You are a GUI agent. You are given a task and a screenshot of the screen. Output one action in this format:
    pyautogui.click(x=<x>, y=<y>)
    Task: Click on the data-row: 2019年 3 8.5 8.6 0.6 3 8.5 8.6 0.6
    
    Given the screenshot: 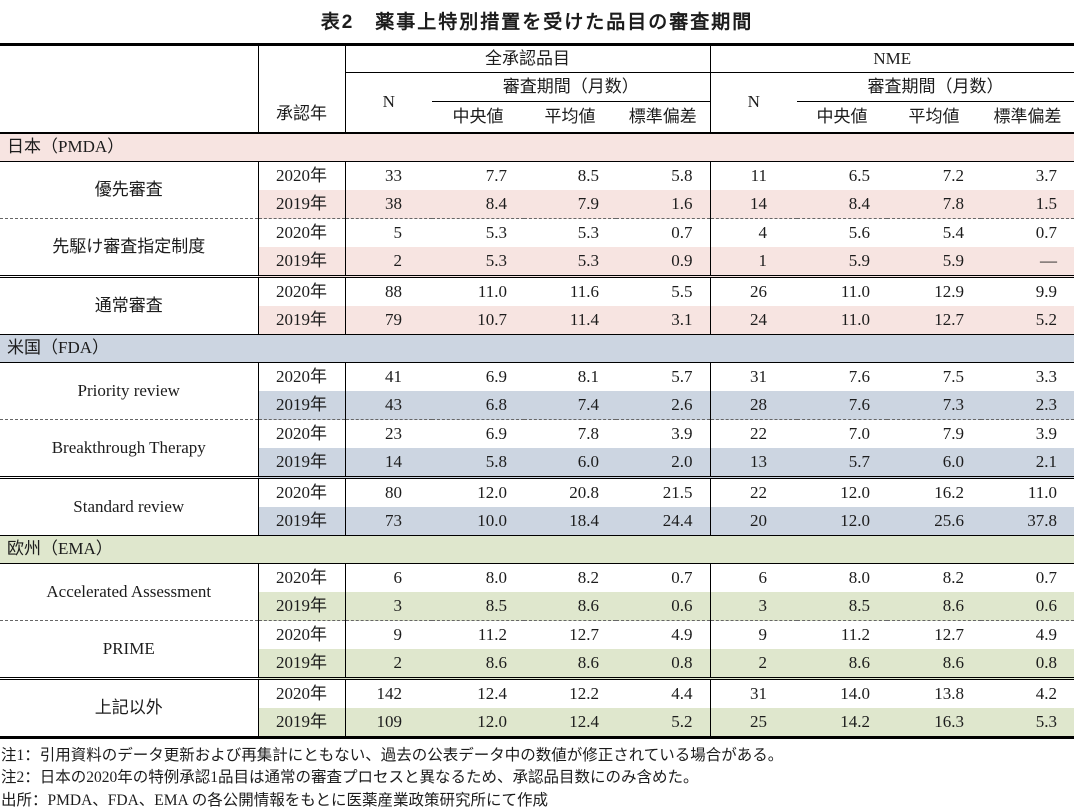 What is the action you would take?
    pyautogui.click(x=537, y=606)
    